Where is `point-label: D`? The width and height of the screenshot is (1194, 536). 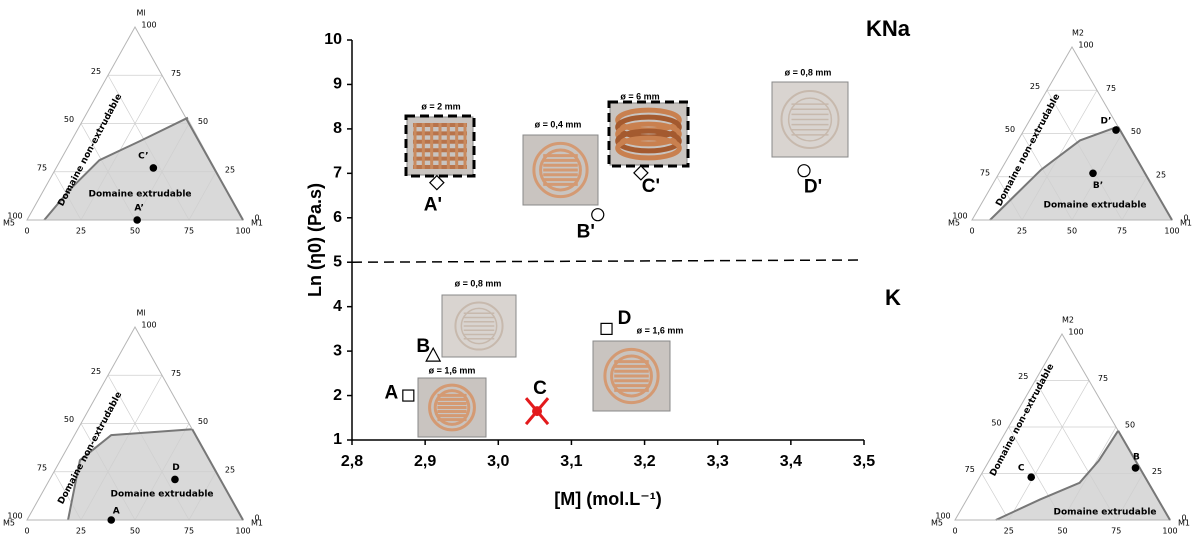
point-label: D is located at coordinates (625, 318).